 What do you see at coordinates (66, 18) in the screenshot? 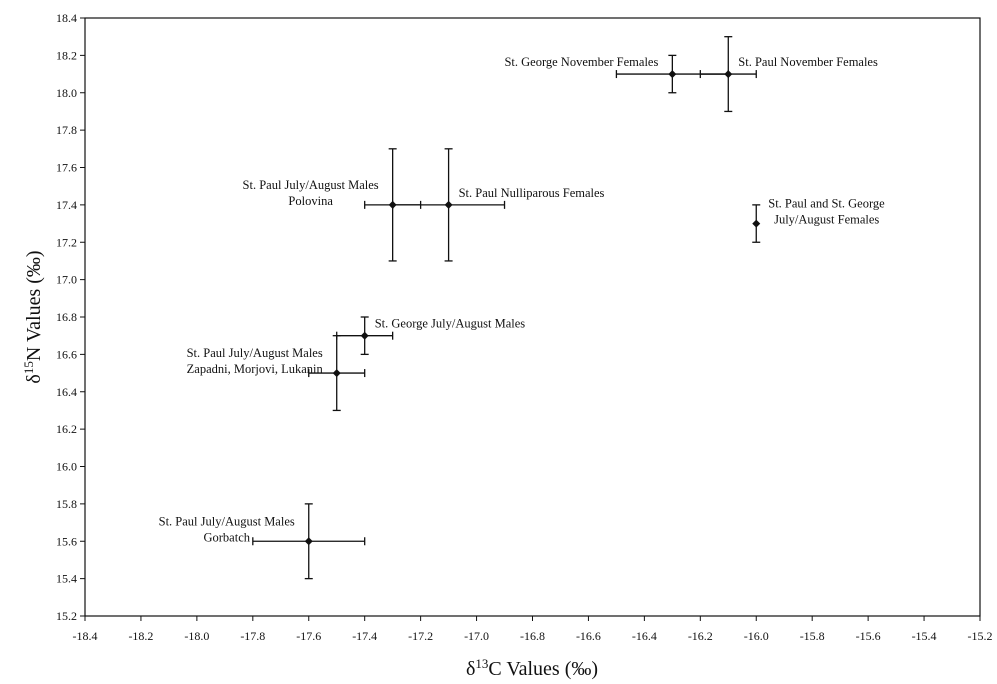
I see `y-tick-label: 18.4` at bounding box center [66, 18].